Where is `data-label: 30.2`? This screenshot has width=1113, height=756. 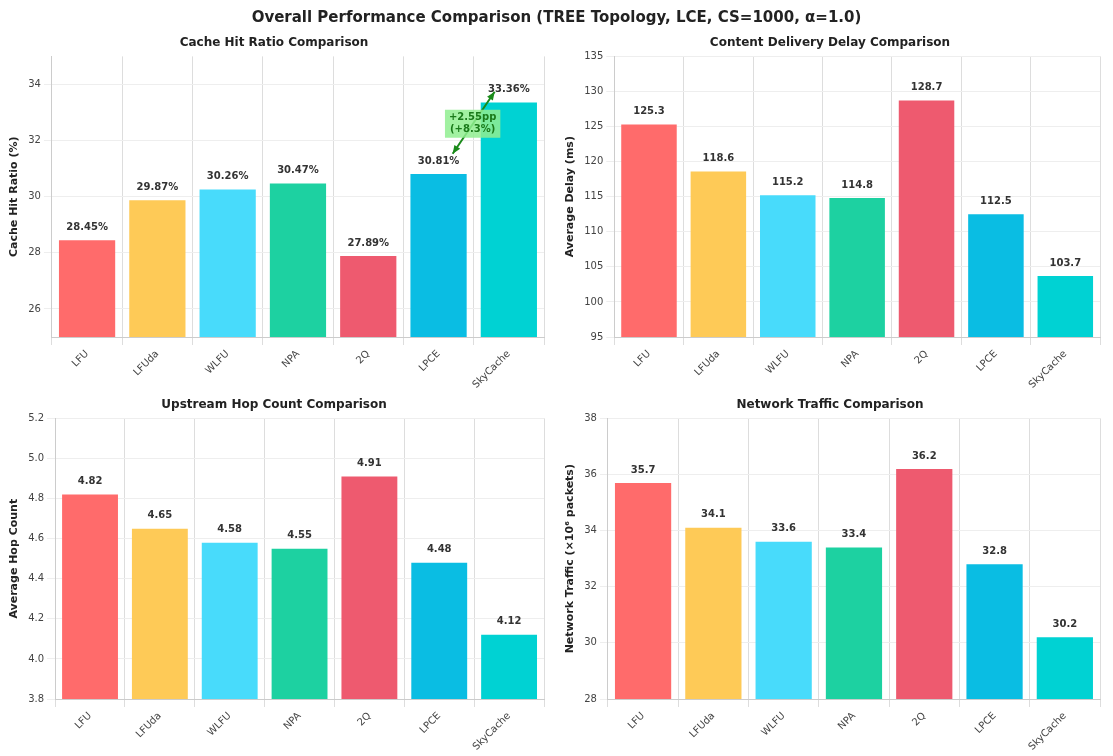
data-label: 30.2 is located at coordinates (1065, 623).